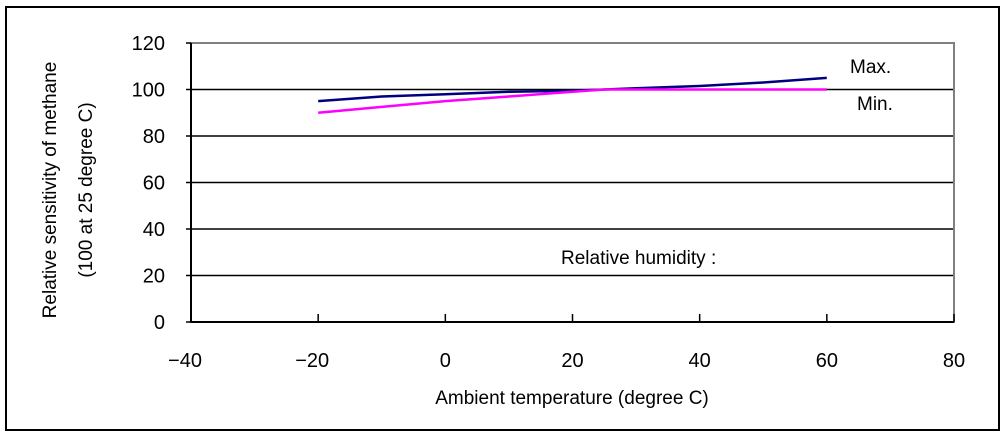  What do you see at coordinates (870, 67) in the screenshot?
I see `legend-label-max: Max.` at bounding box center [870, 67].